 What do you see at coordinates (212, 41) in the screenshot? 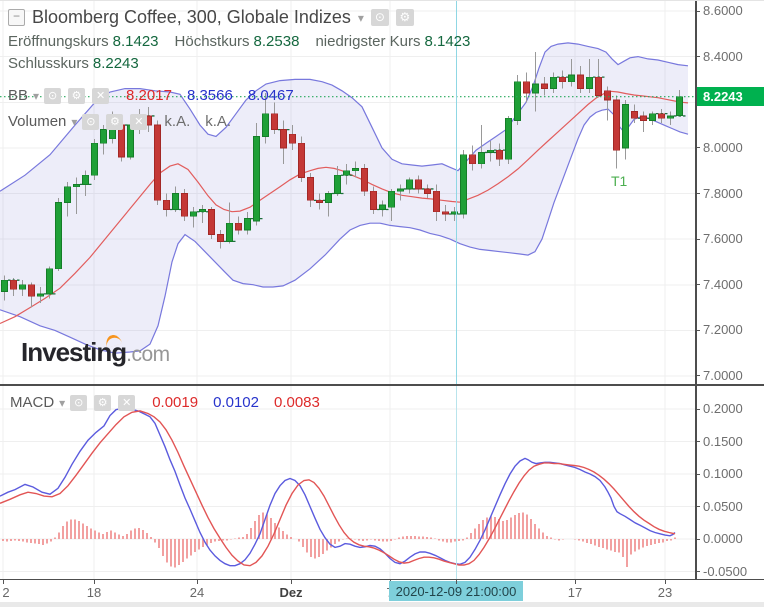
I see `high-label: Höchstkurs` at bounding box center [212, 41].